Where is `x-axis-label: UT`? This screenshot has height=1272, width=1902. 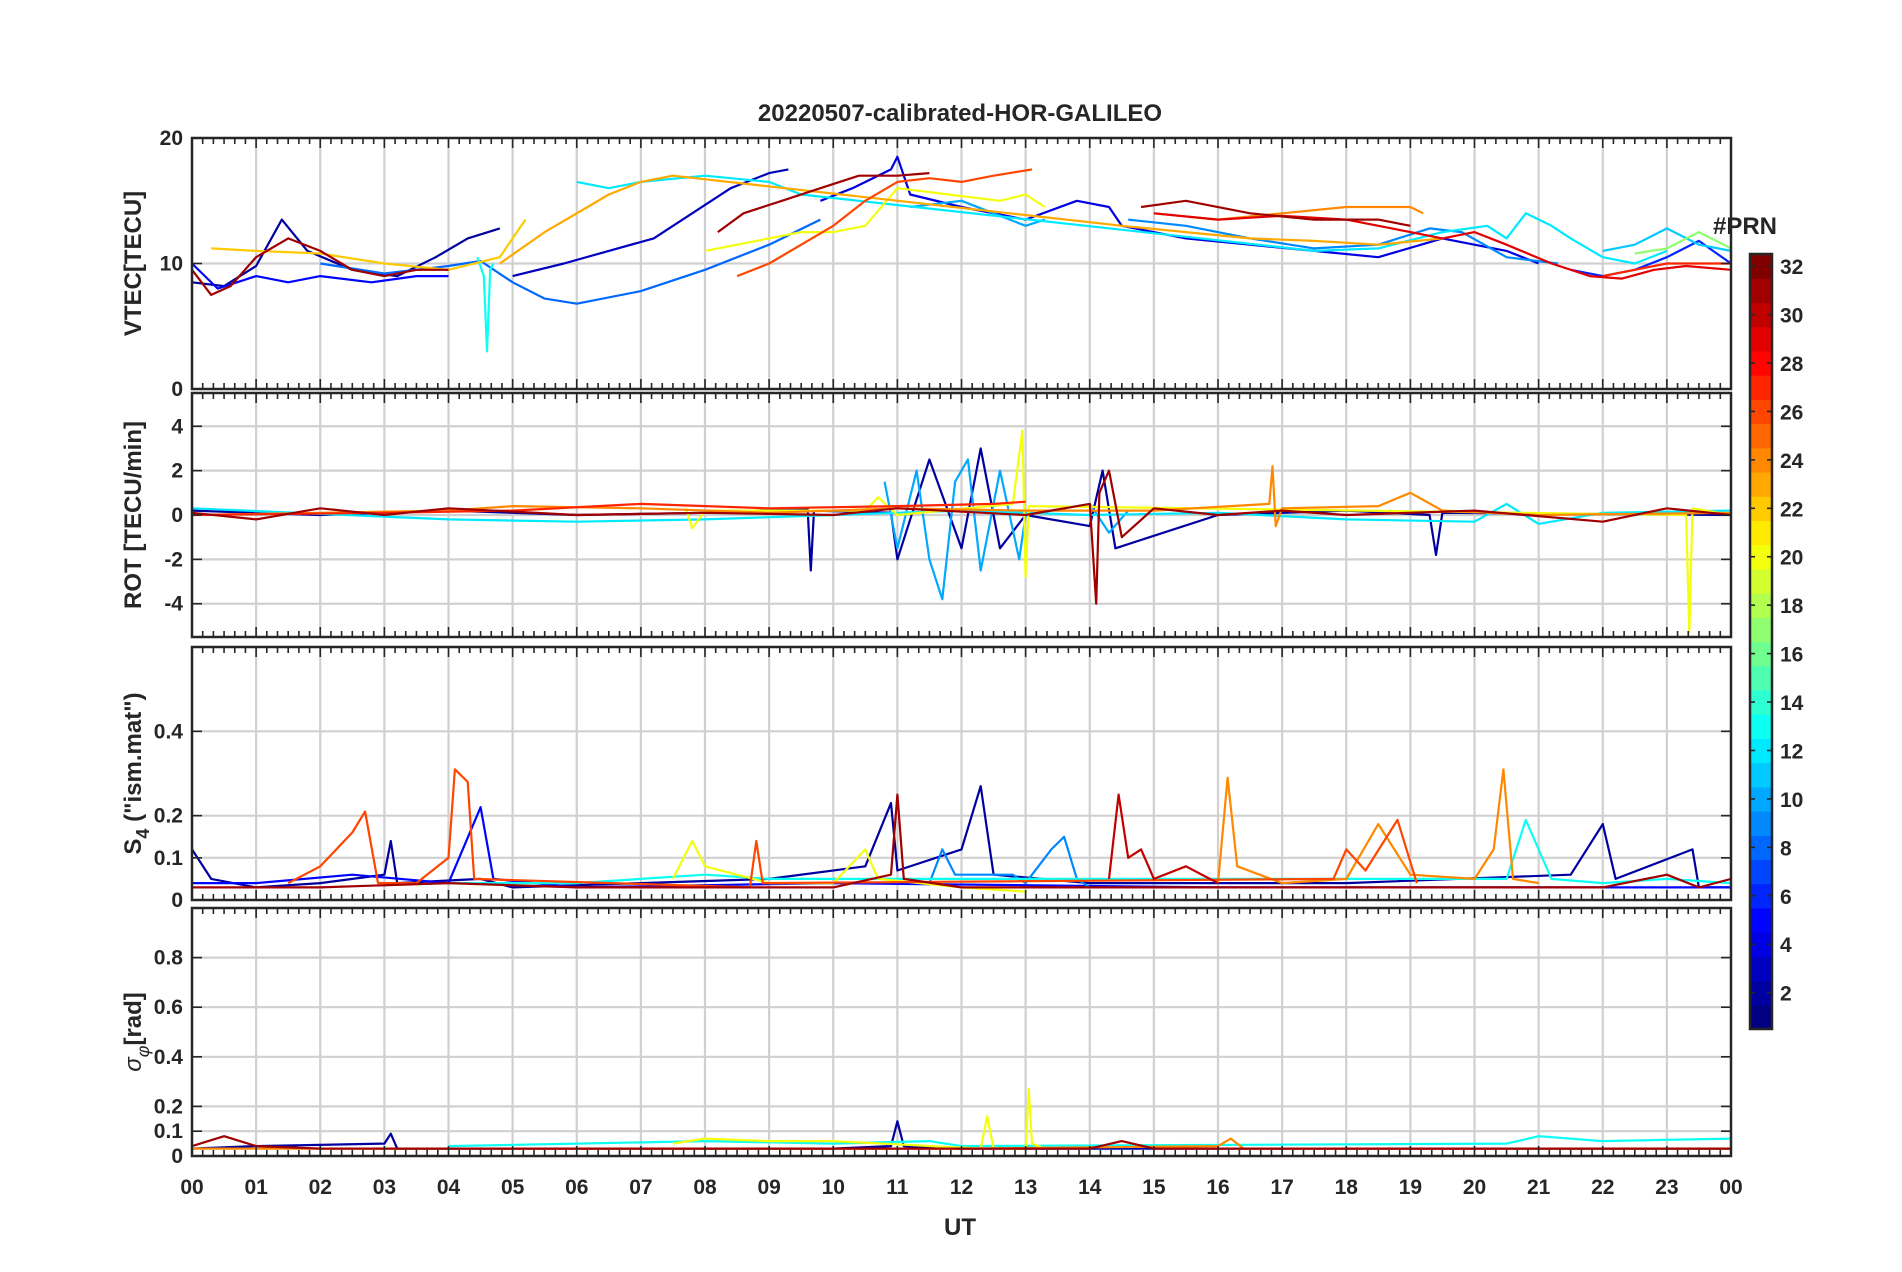 x-axis-label: UT is located at coordinates (960, 1227).